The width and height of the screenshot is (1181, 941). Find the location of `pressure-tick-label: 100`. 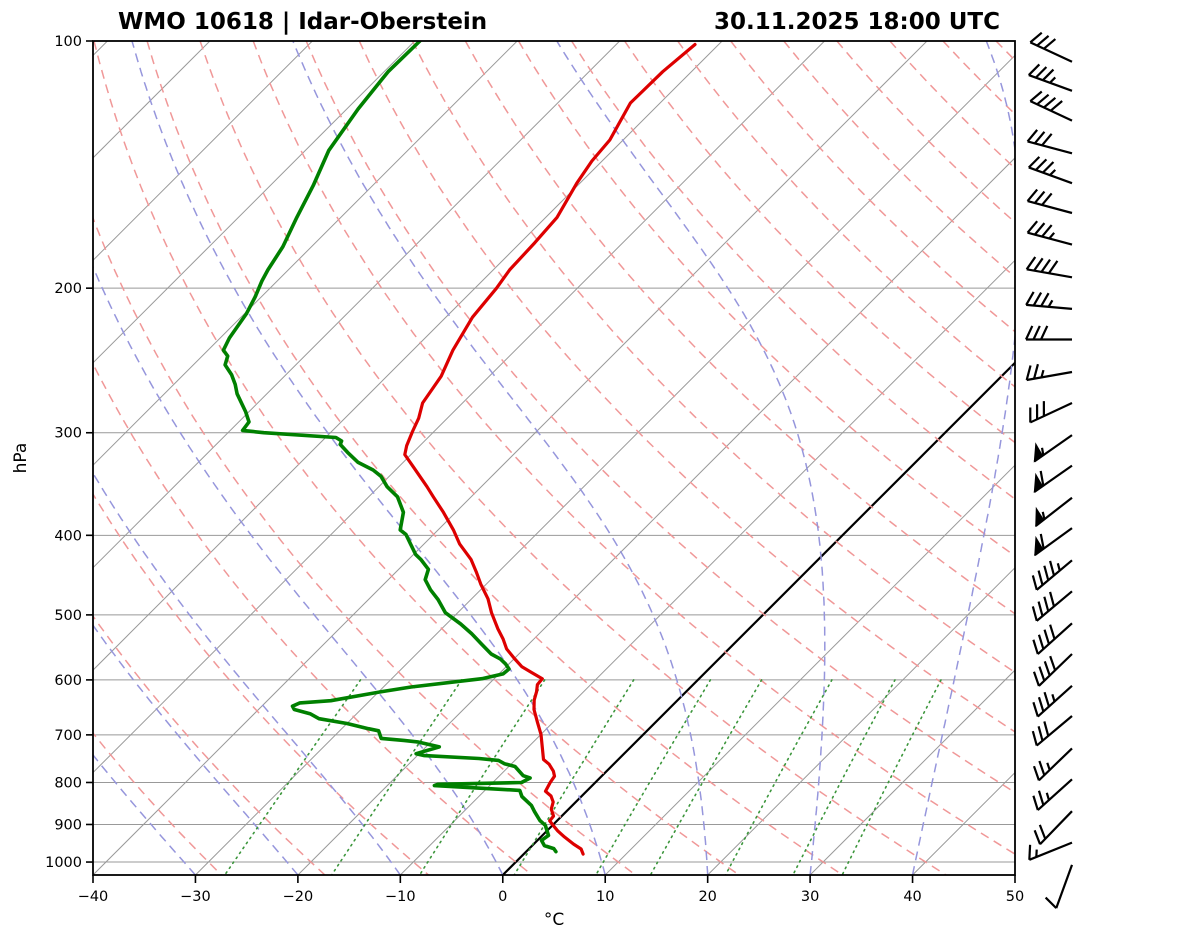

pressure-tick-label: 100 is located at coordinates (68, 42).